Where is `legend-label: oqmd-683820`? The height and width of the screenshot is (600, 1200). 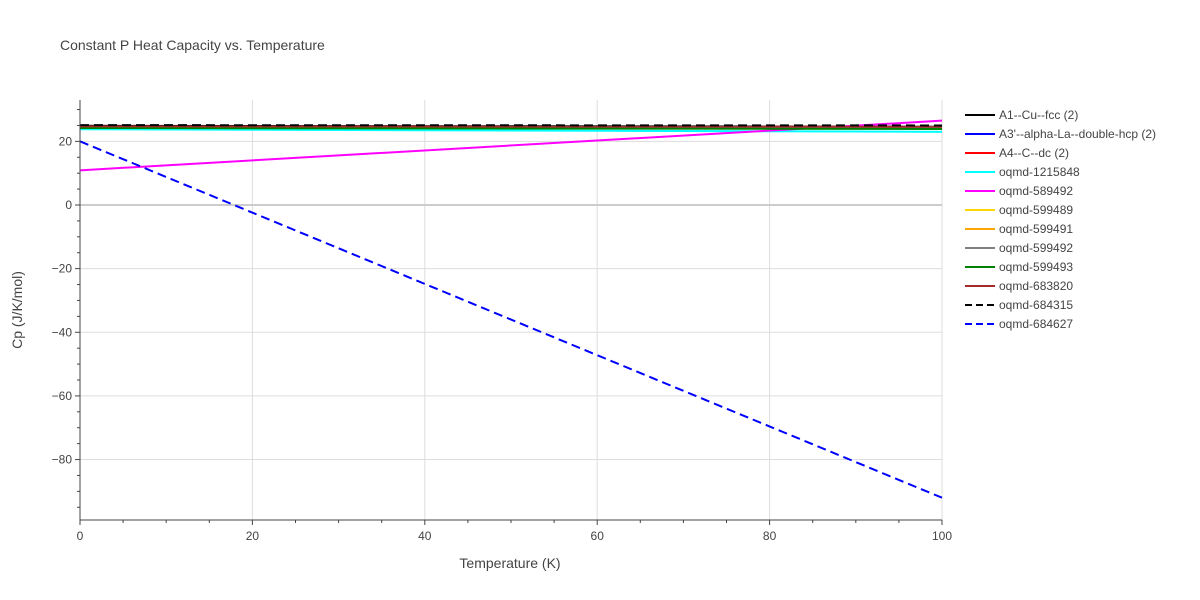 legend-label: oqmd-683820 is located at coordinates (1036, 286).